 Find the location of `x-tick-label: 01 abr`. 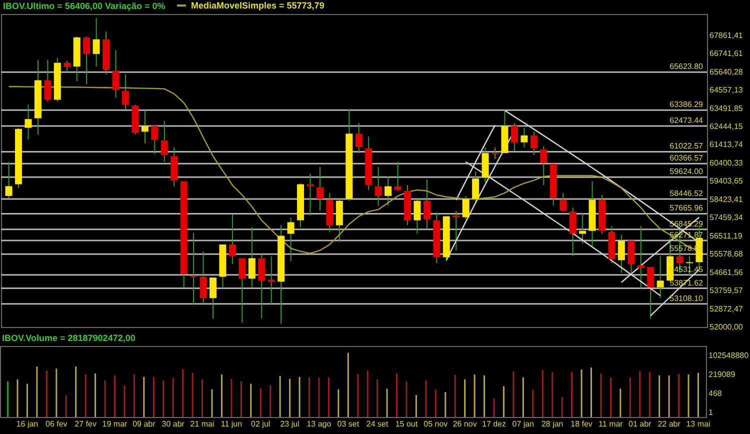

x-tick-label: 01 abr is located at coordinates (640, 424).